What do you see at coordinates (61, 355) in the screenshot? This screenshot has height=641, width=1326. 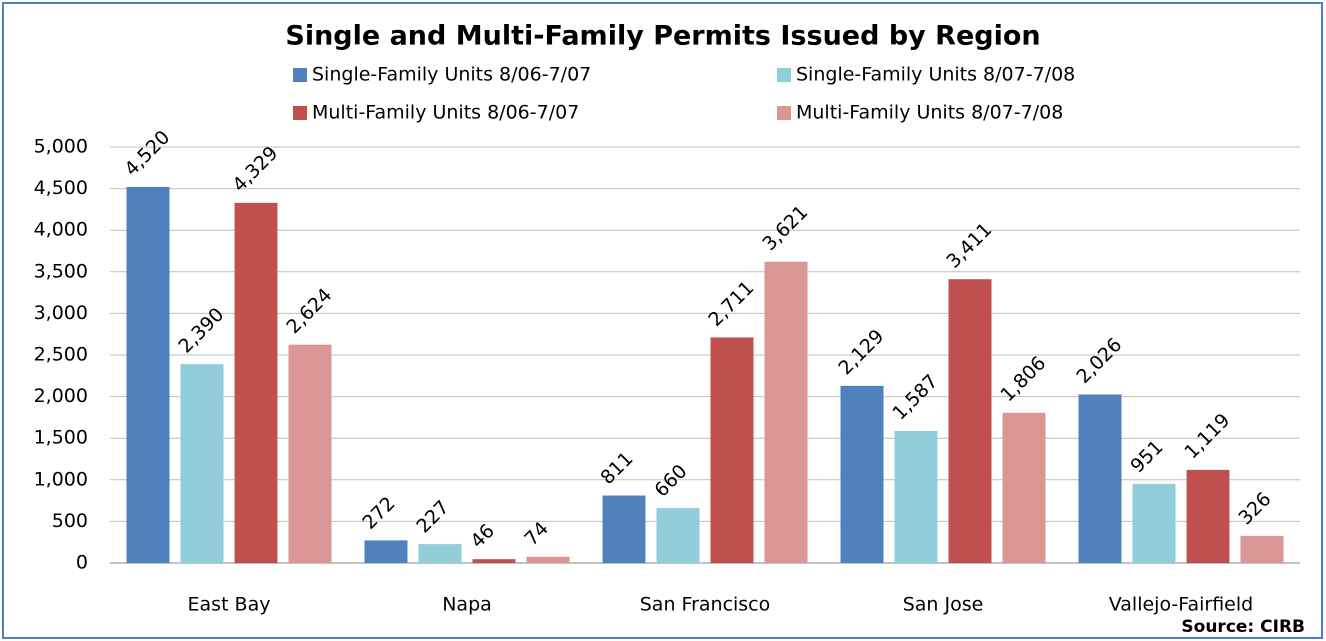 I see `y-tick-label: 2,500` at bounding box center [61, 355].